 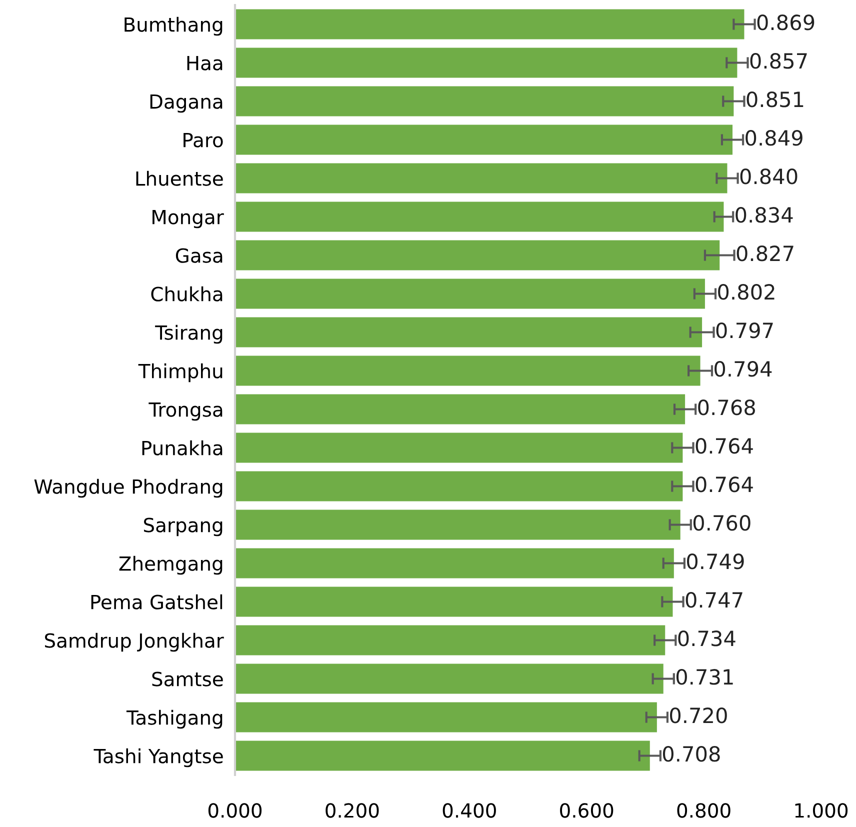 I want to click on y-tick-label: Haa, so click(x=204, y=63).